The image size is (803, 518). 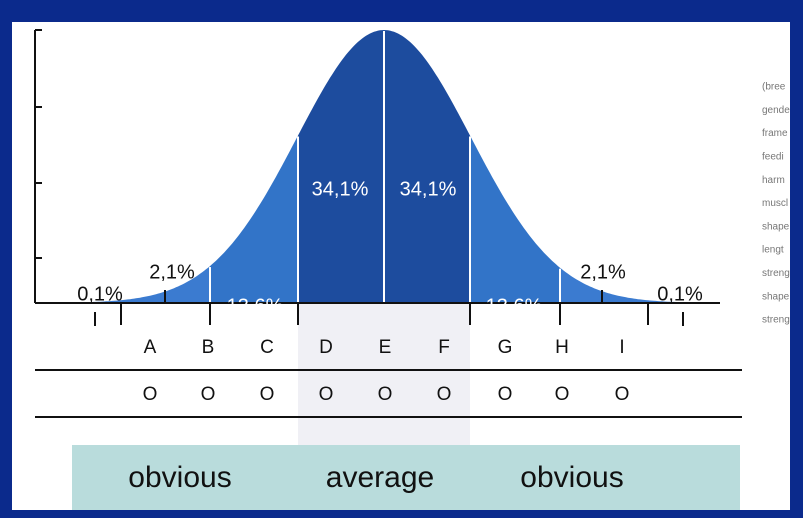 What do you see at coordinates (774, 87) in the screenshot?
I see `side-item: (bree` at bounding box center [774, 87].